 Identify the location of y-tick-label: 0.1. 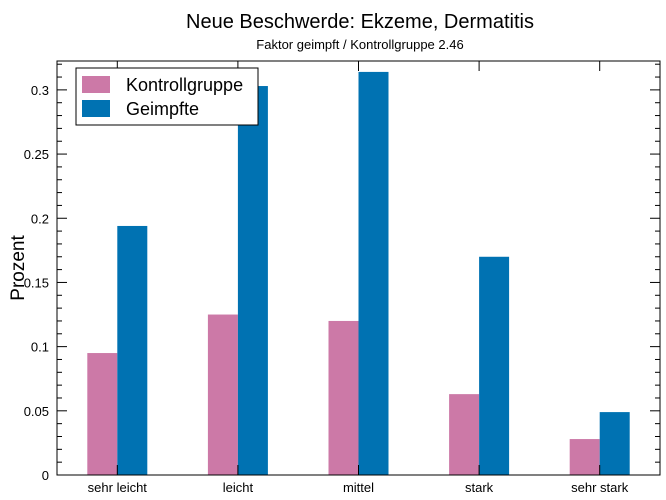
(40, 347).